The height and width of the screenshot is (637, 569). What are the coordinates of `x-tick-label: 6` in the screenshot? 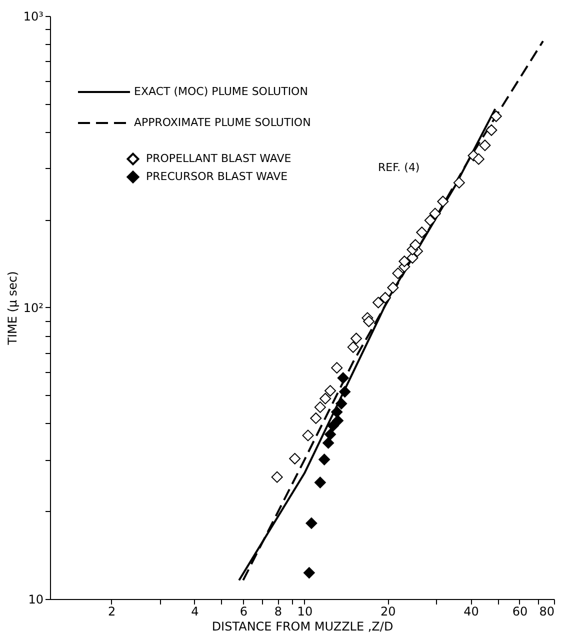 It's located at (244, 611).